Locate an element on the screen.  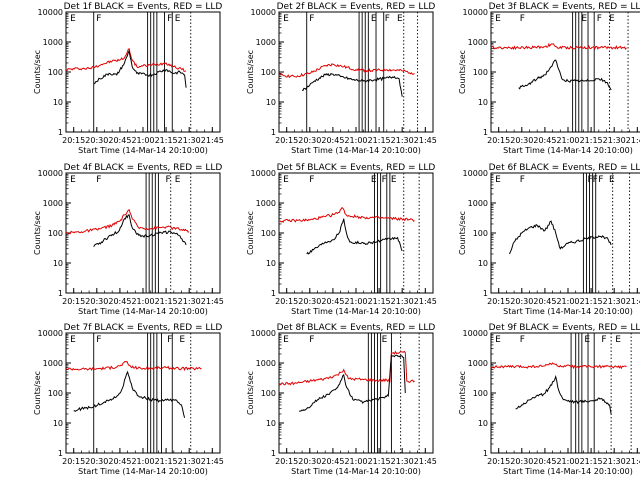
x-tick-label: 20:45 is located at coordinates (544, 301).